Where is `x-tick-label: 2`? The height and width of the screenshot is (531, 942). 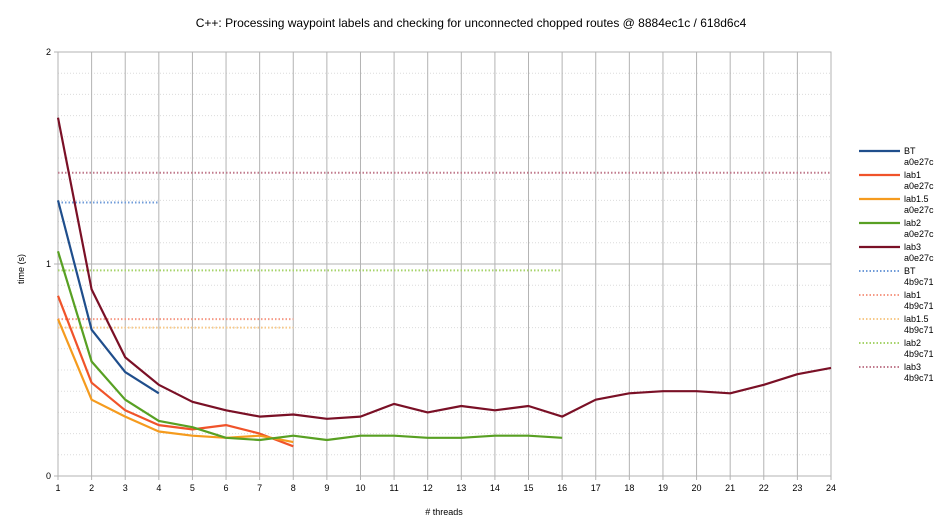 x-tick-label: 2 is located at coordinates (91, 488).